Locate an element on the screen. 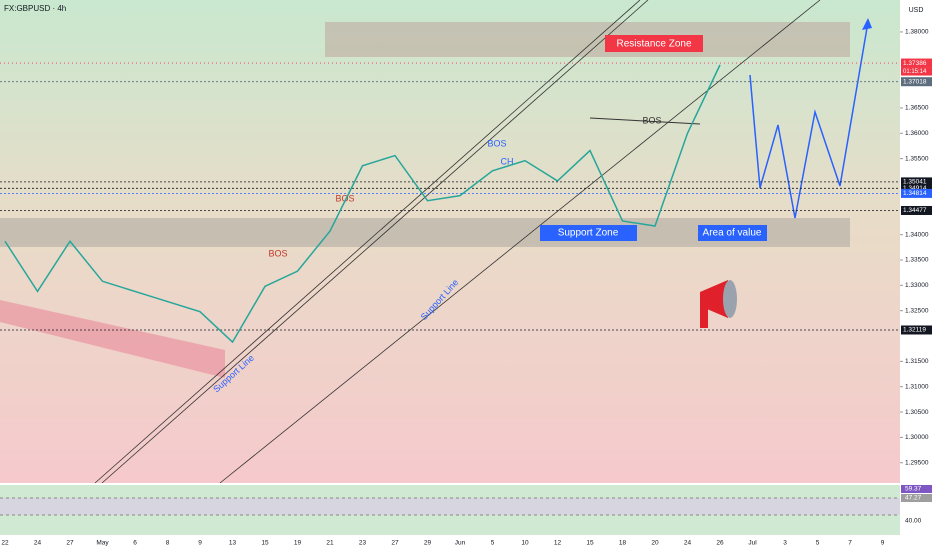  rsi-label: 40.00 is located at coordinates (913, 521).